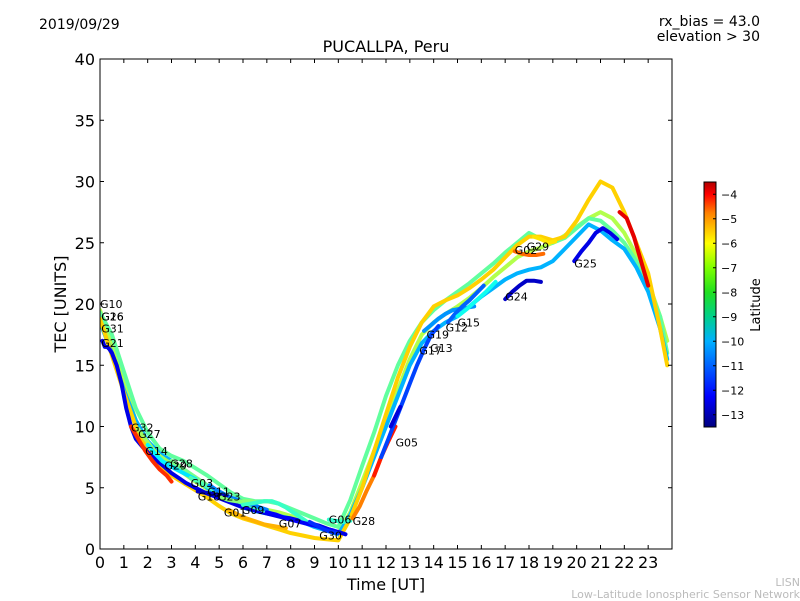 The image size is (800, 601). Describe the element at coordinates (553, 562) in the screenshot. I see `x-tick-label-19: 19` at that location.